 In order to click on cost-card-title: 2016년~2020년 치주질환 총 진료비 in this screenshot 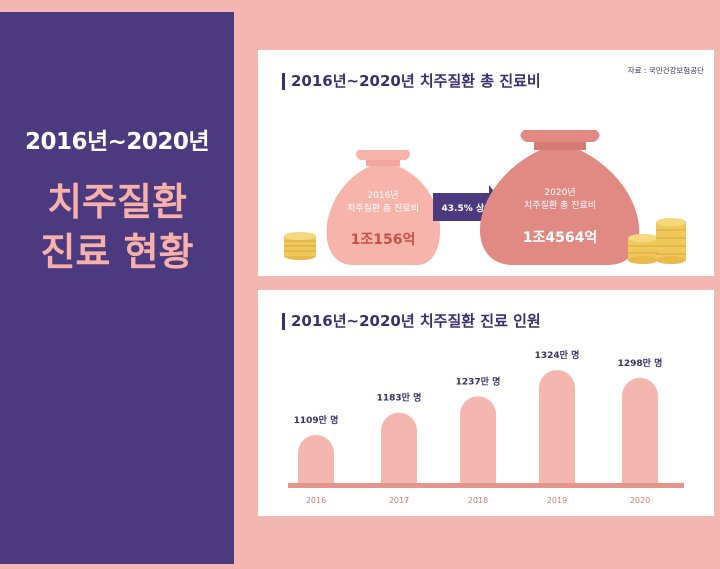, I will do `click(411, 81)`.